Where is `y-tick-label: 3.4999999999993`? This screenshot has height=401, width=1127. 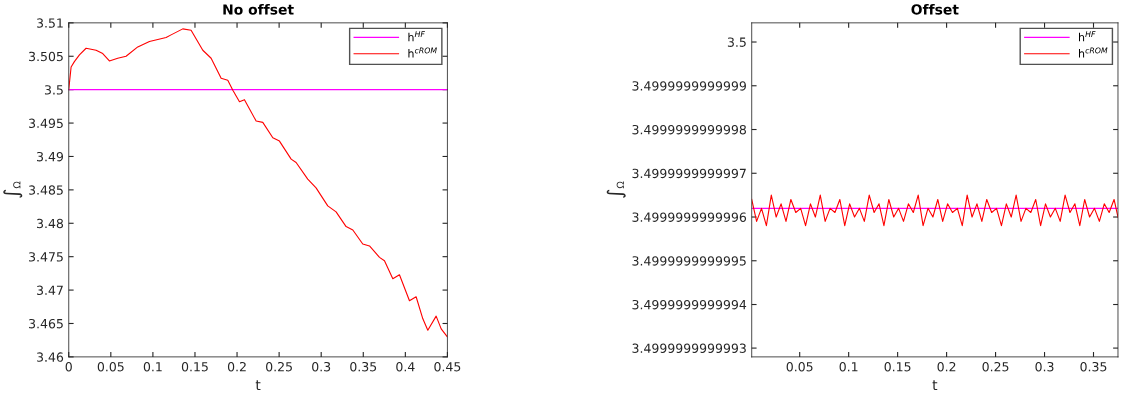
y-tick-label: 3.4999999999993 is located at coordinates (689, 348).